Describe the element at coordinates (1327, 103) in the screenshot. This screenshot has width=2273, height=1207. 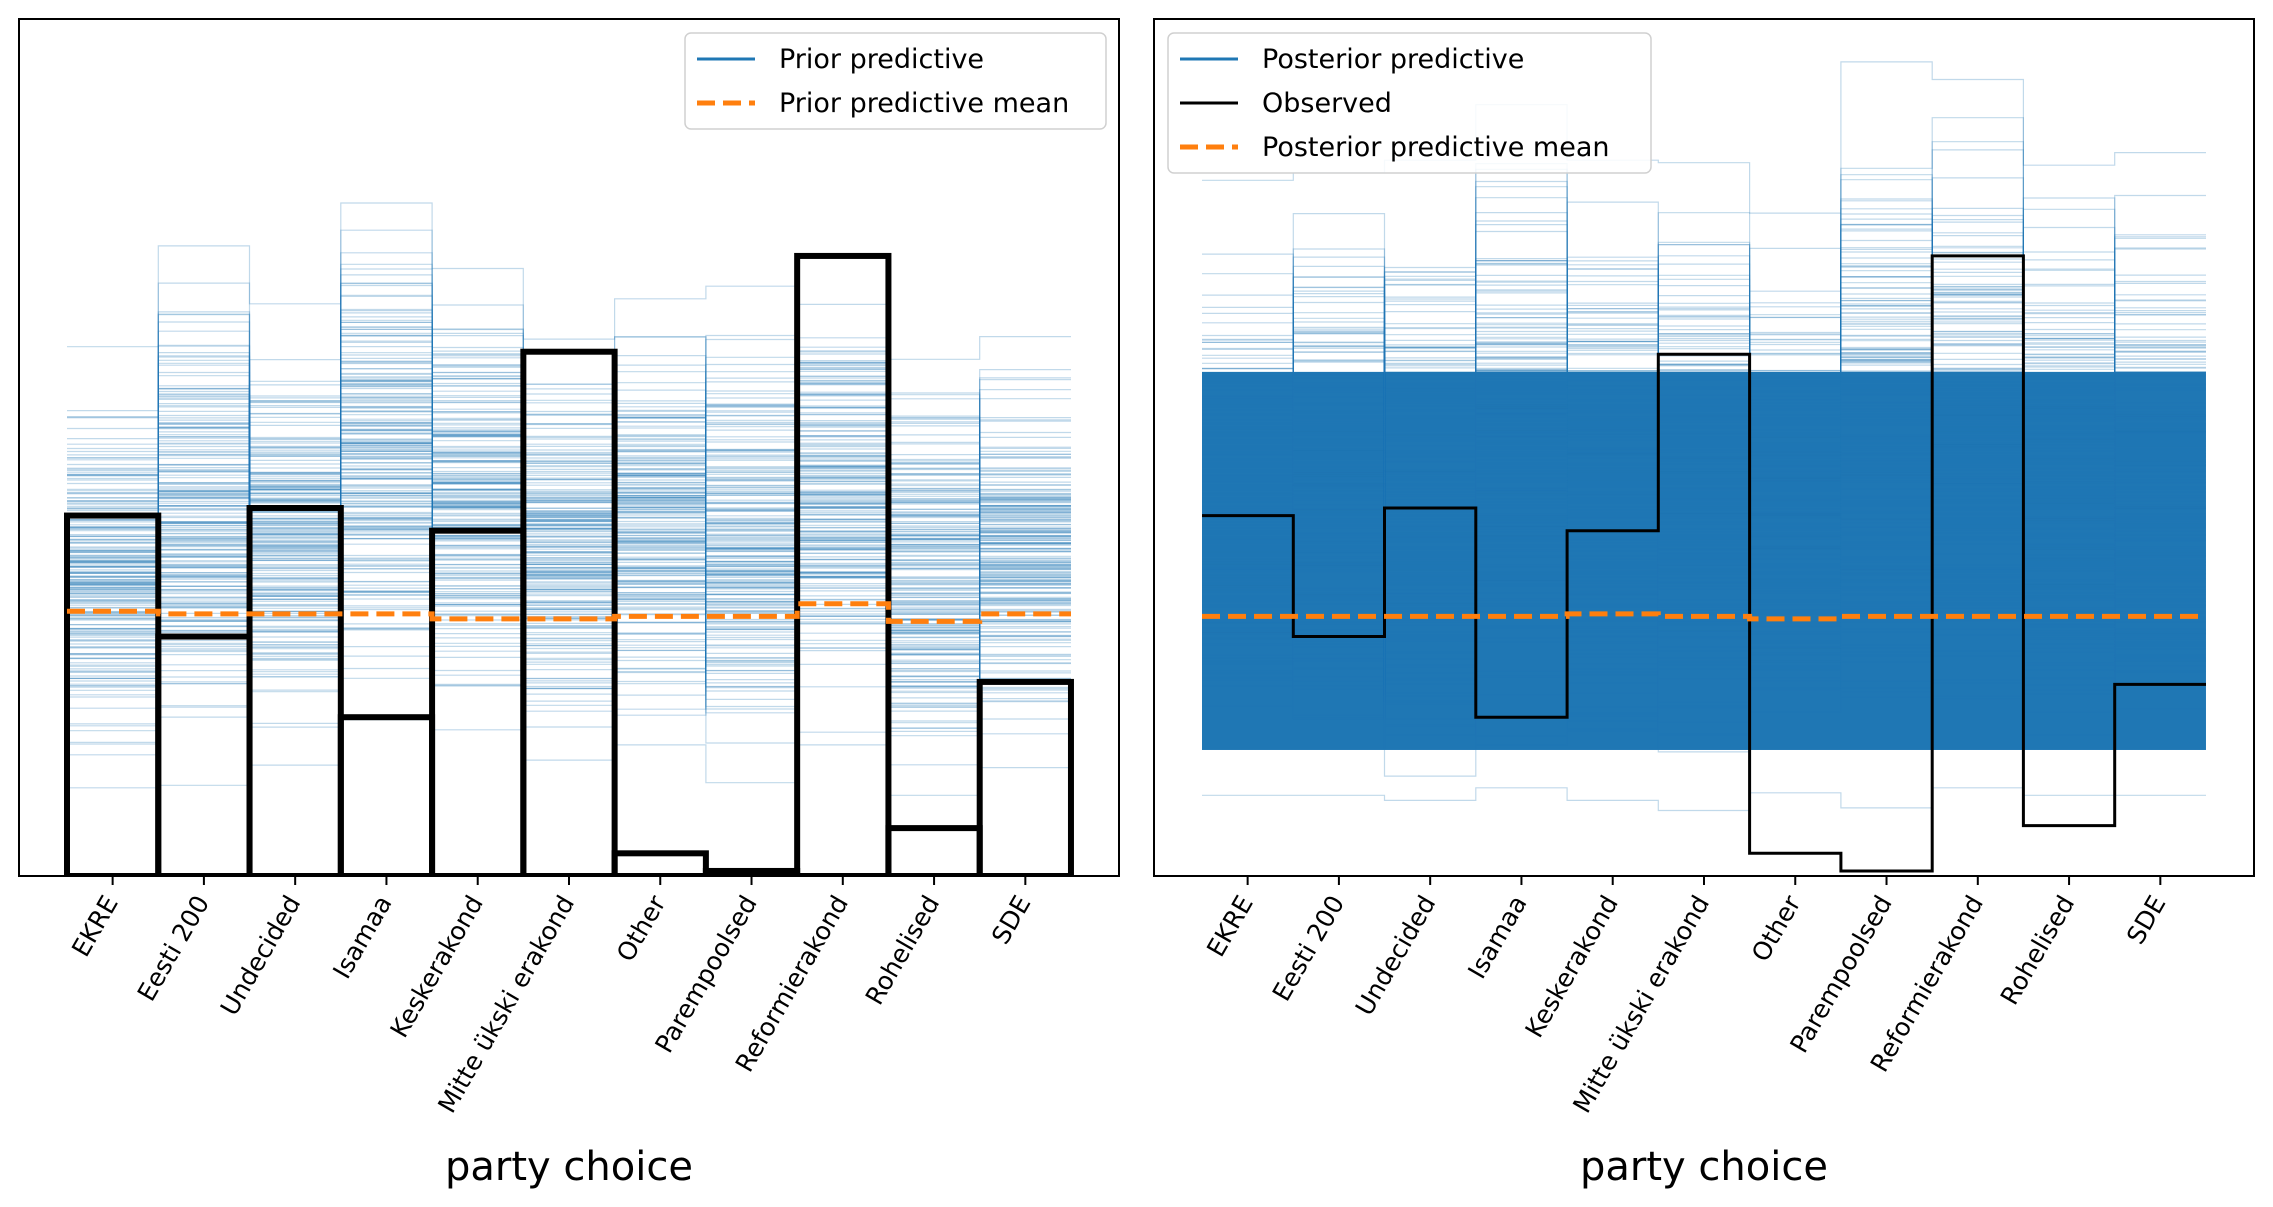
I see `legend-label: Observed` at that location.